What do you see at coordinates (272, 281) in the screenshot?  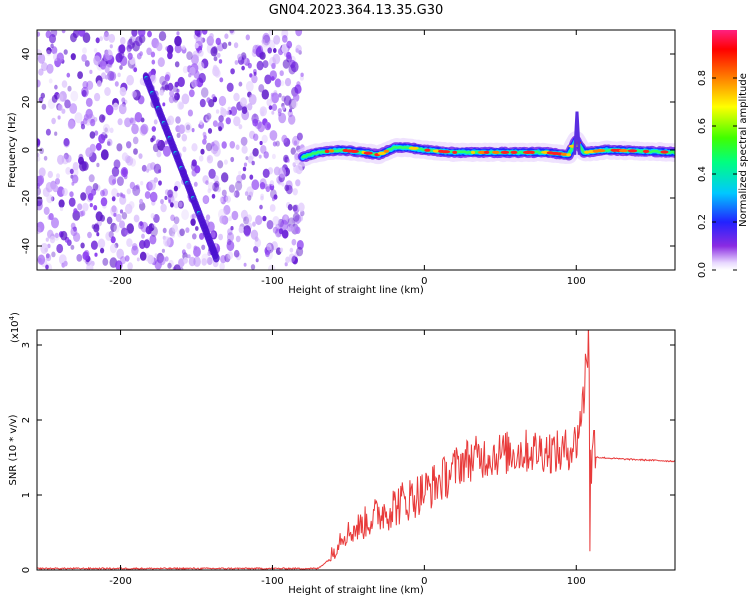 I see `top-x-tick-label: -100` at bounding box center [272, 281].